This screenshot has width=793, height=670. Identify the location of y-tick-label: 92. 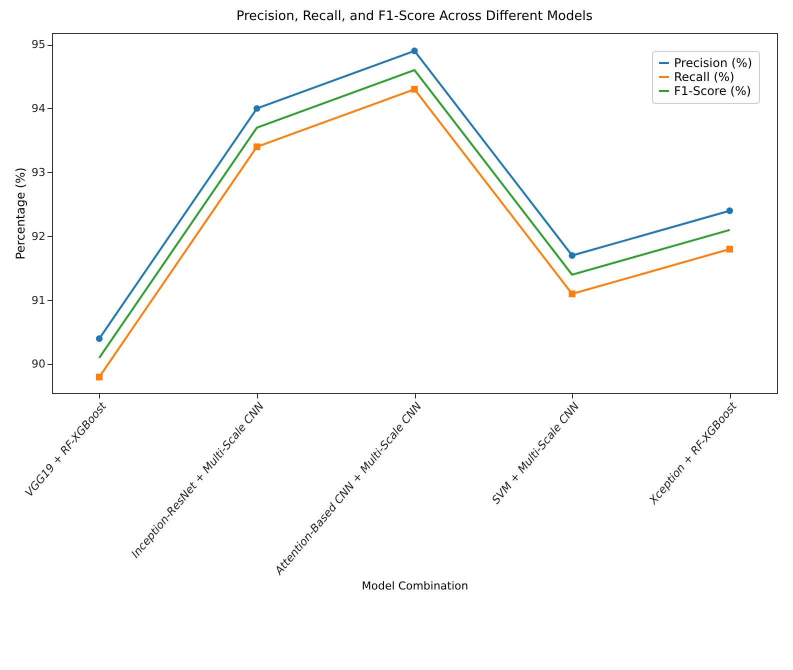
(39, 236).